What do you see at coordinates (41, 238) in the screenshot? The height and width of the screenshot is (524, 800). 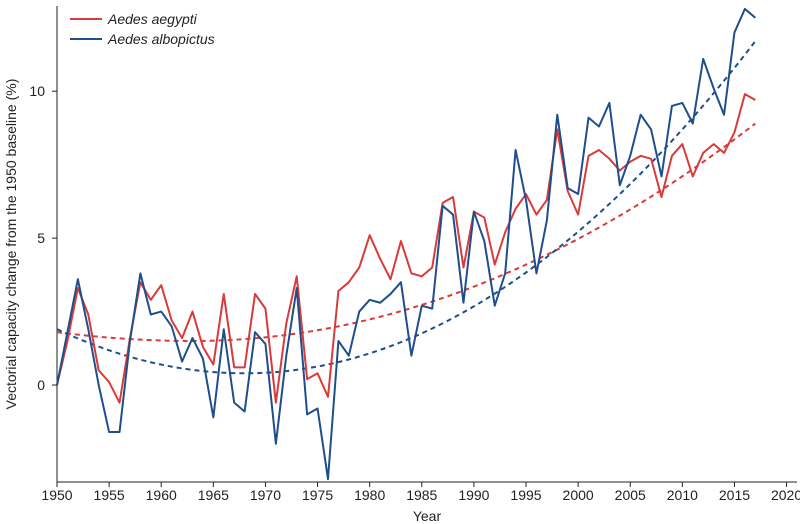 I see `y-tick-label: 5` at bounding box center [41, 238].